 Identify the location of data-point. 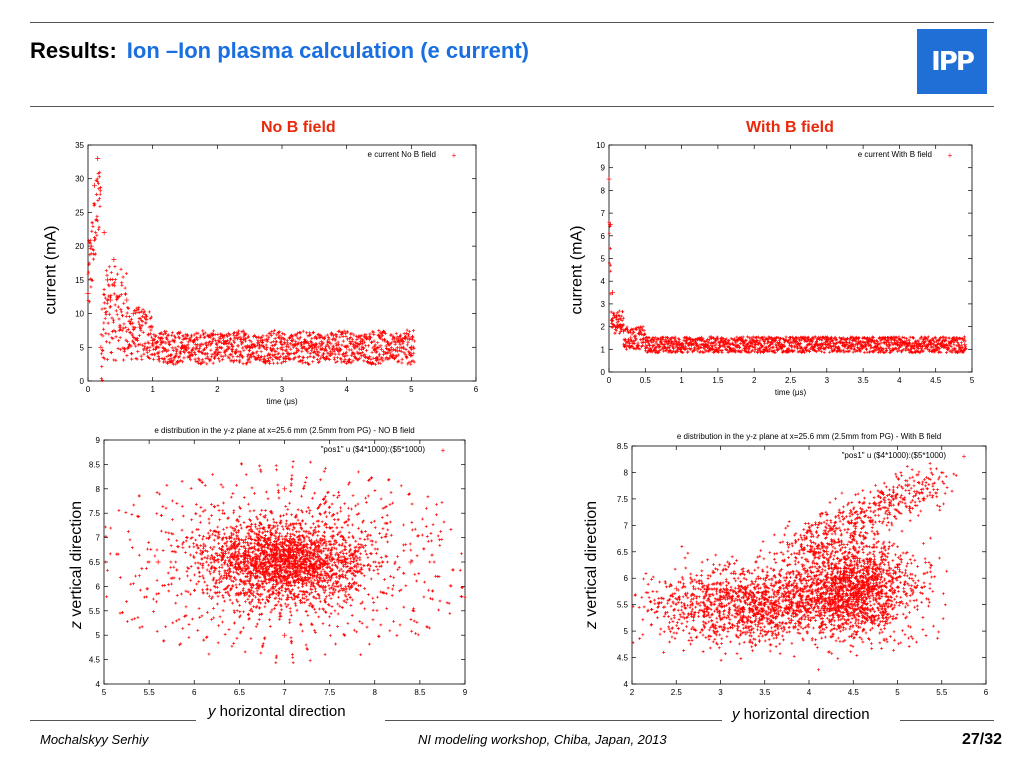
(91, 246).